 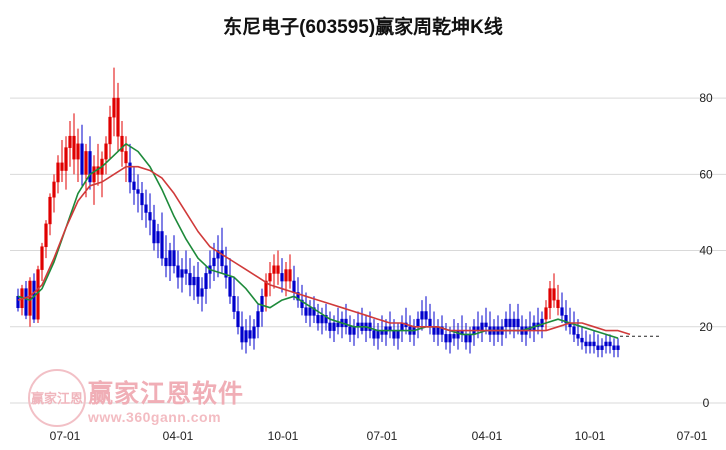 I want to click on svg-text: 40, so click(x=706, y=251).